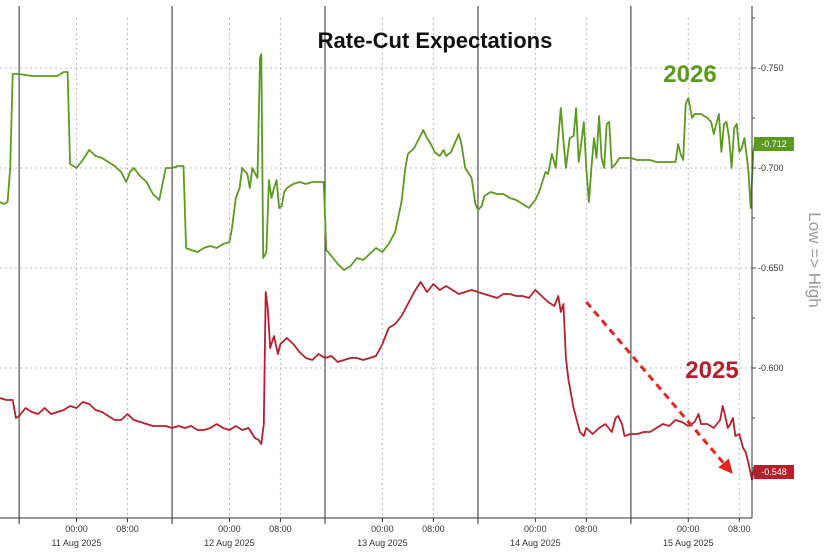 The width and height of the screenshot is (830, 552). Describe the element at coordinates (535, 529) in the screenshot. I see `x-tick-label-6: 00:00` at that location.